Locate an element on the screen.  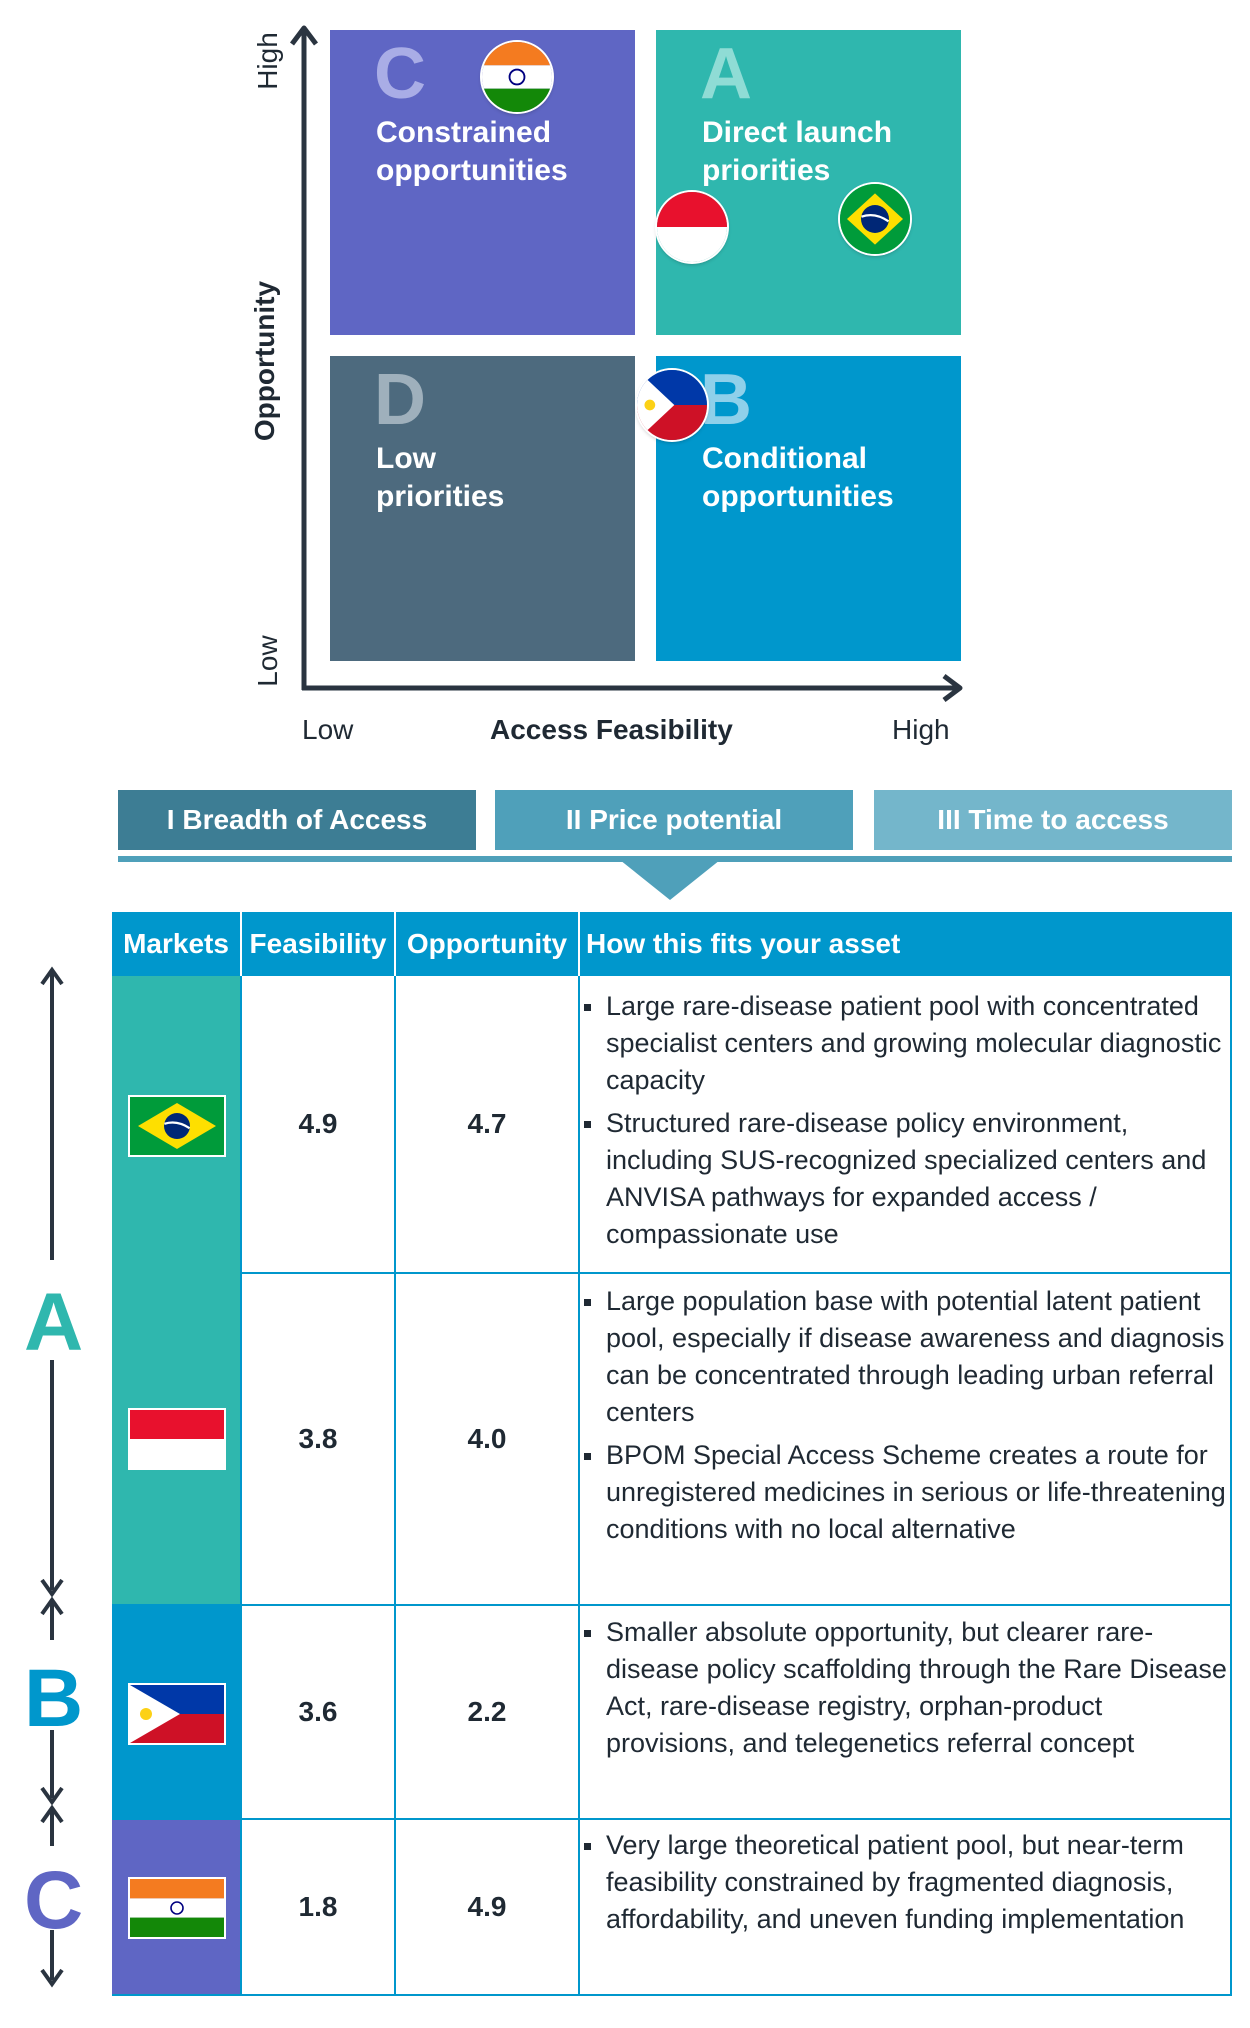
y-axis-high-label: High is located at coordinates (267, 61).